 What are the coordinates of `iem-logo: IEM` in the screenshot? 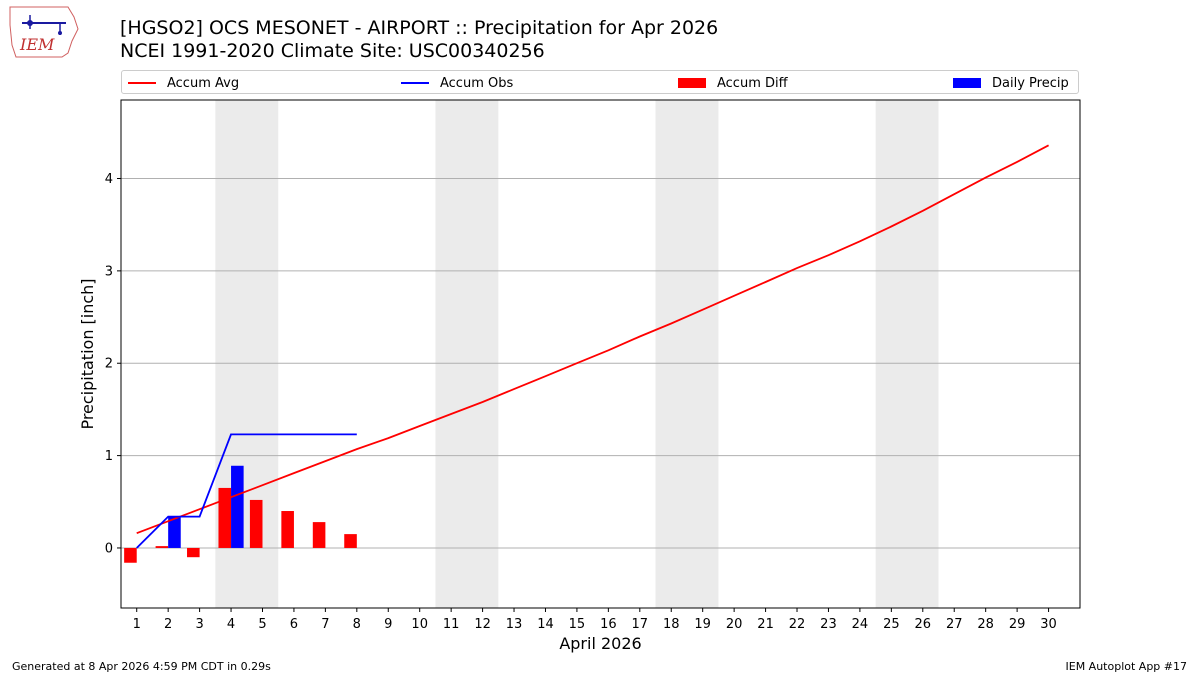 It's located at (44, 32).